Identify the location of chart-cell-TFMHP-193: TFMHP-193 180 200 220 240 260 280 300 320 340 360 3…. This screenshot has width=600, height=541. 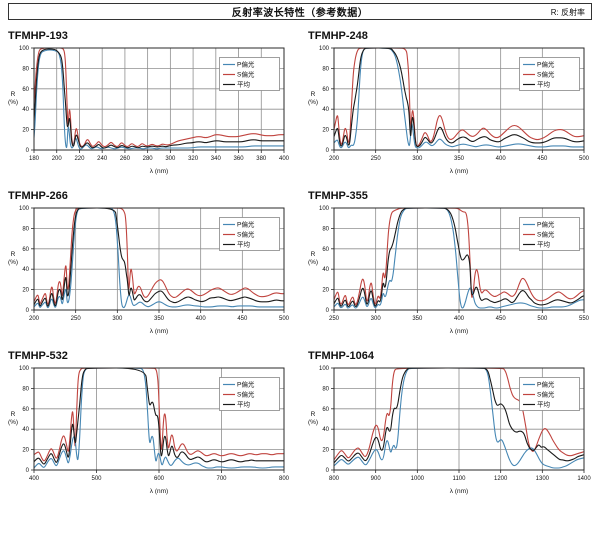
(150, 102).